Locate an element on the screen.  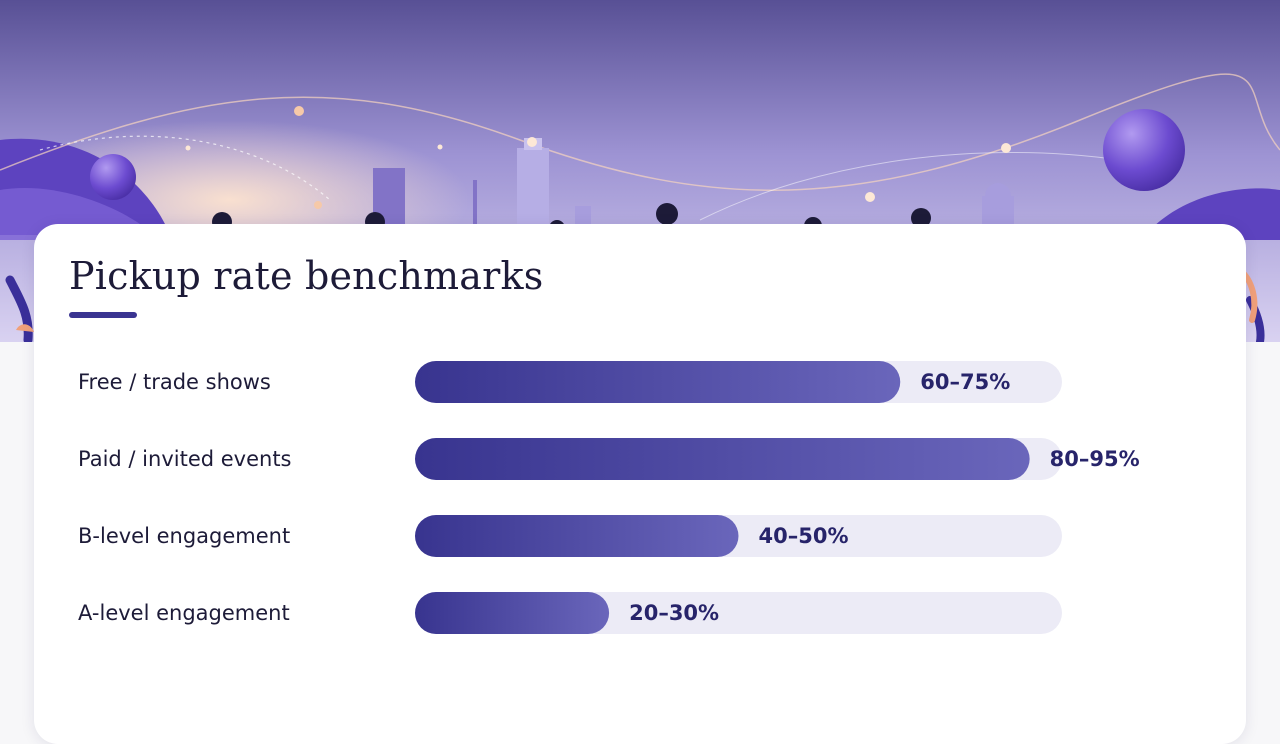
bar-row-a-level-engagement: A-level engagement 20–30% is located at coordinates (570, 613).